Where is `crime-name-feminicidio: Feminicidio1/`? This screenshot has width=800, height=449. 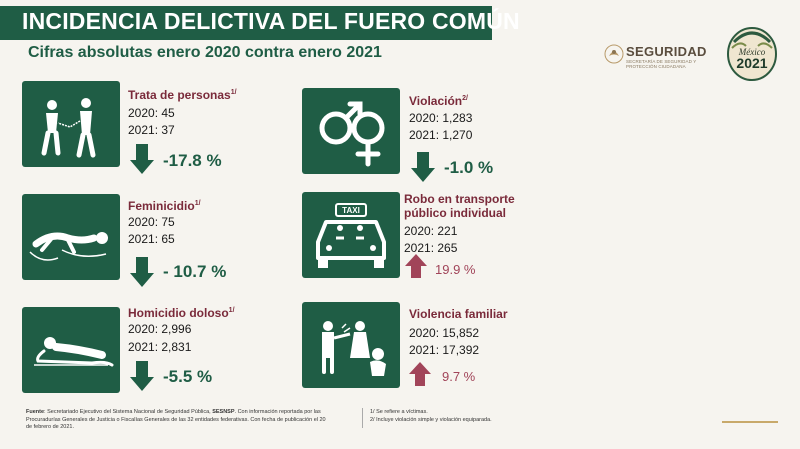
crime-name-feminicidio: Feminicidio1/ is located at coordinates (164, 206).